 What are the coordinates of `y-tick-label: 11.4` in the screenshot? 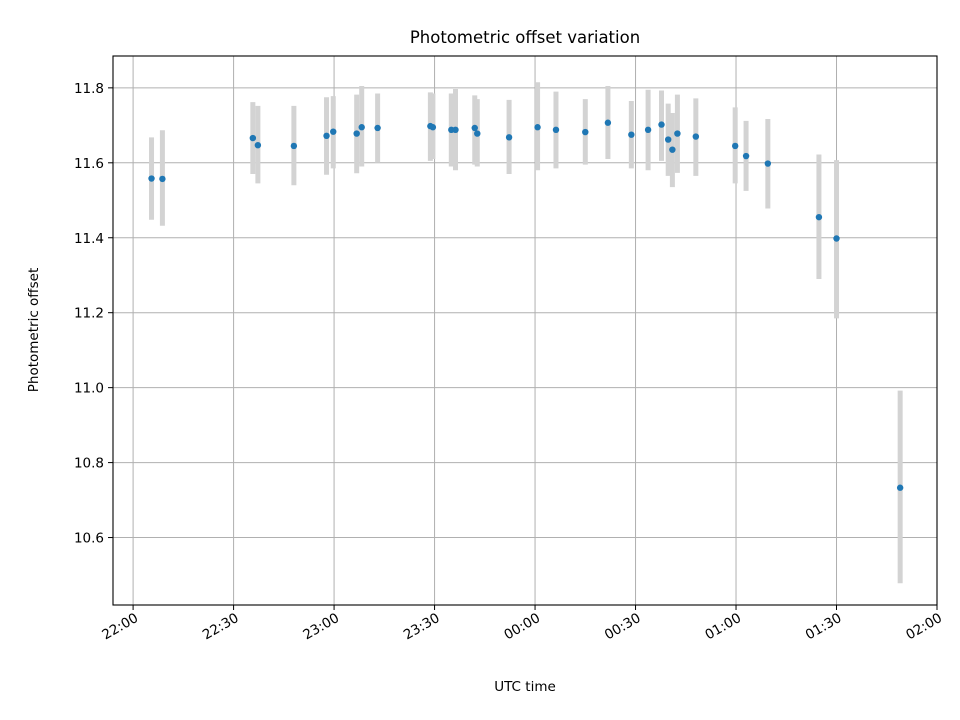 It's located at (89, 239).